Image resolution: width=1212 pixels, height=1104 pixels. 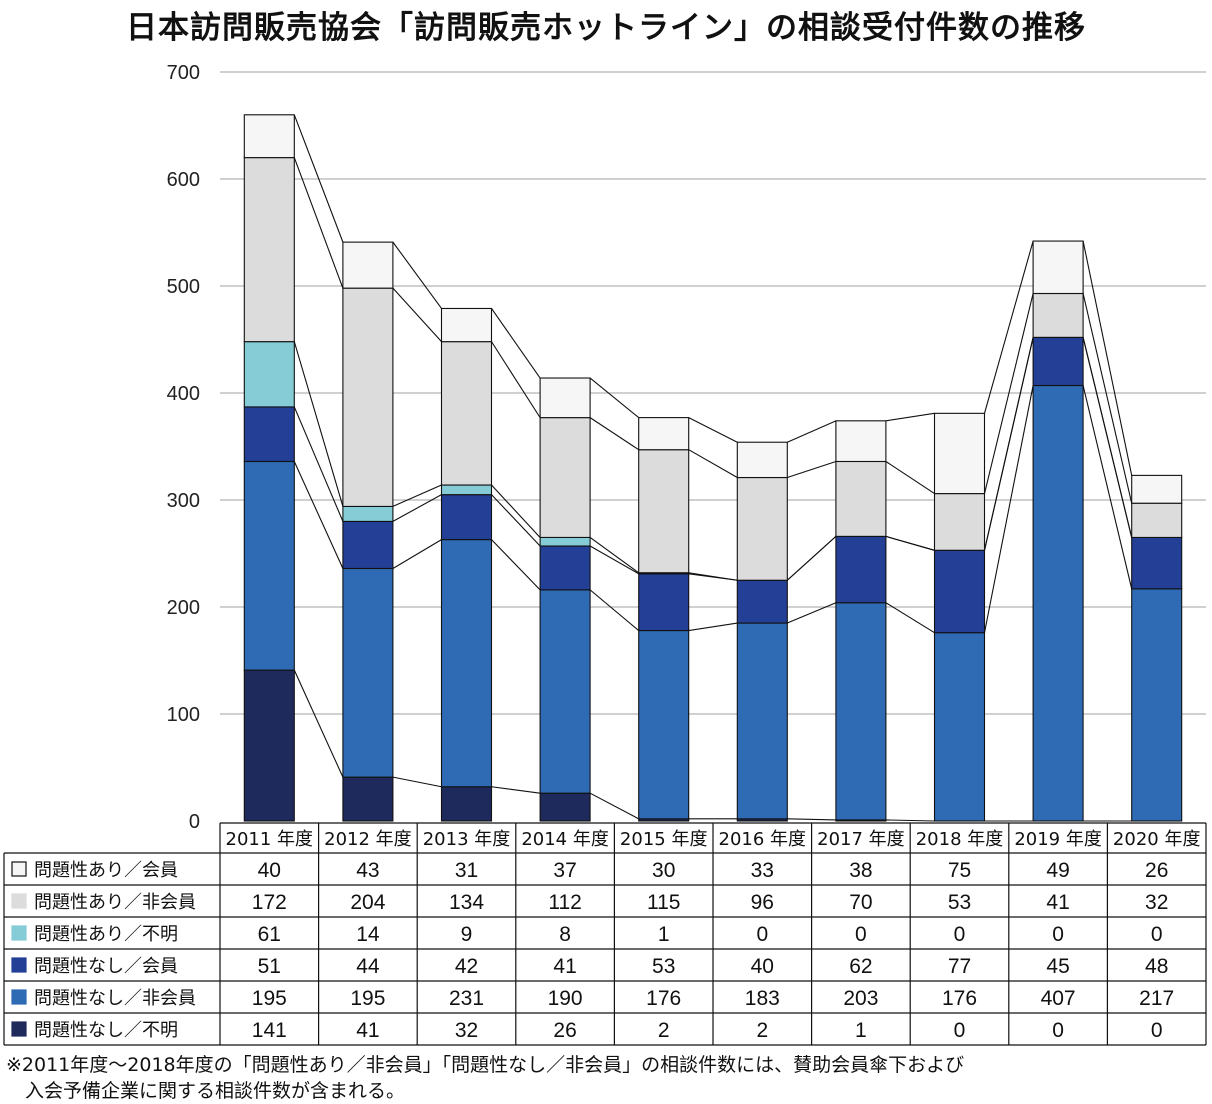 I want to click on y-tick-label: 100, so click(x=183, y=715).